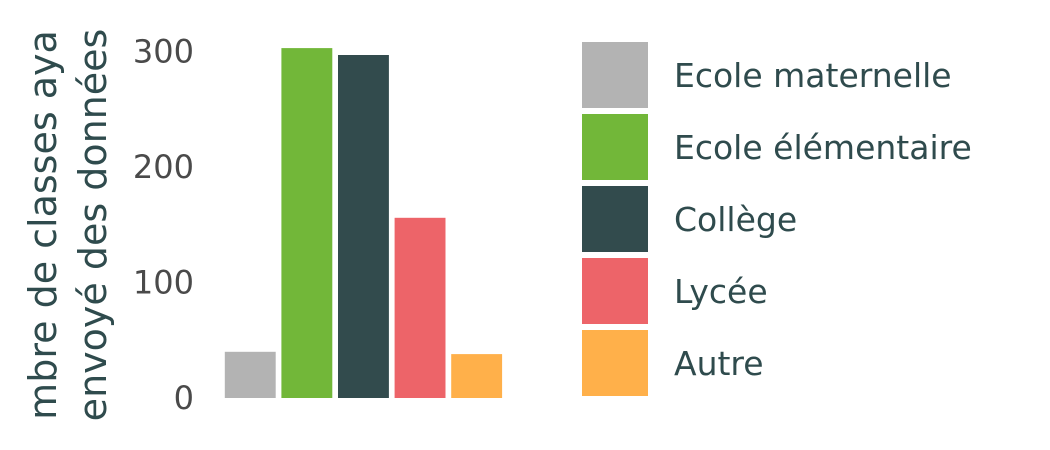 This screenshot has width=1050, height=450. What do you see at coordinates (163, 225) in the screenshot?
I see `y-axis-ticks: 0 100 200 300` at bounding box center [163, 225].